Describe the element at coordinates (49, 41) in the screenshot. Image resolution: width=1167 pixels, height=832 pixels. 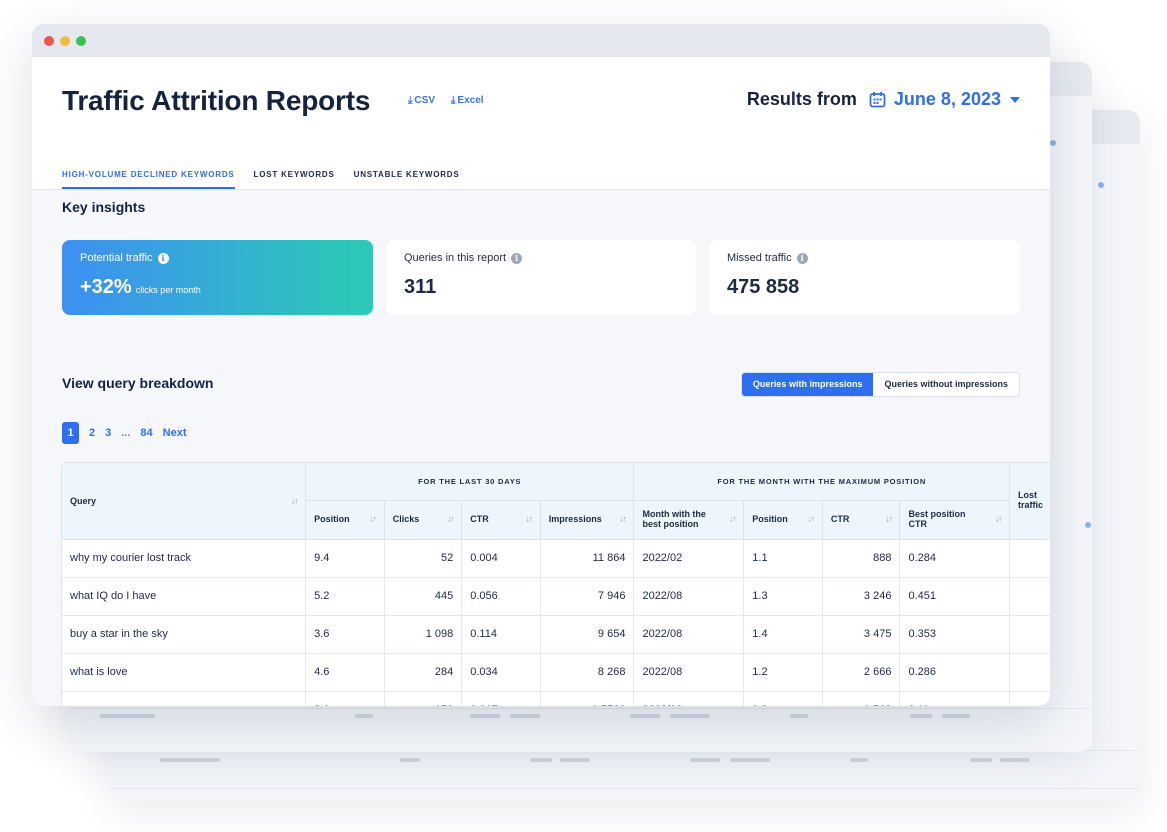
I see `close-window-button` at that location.